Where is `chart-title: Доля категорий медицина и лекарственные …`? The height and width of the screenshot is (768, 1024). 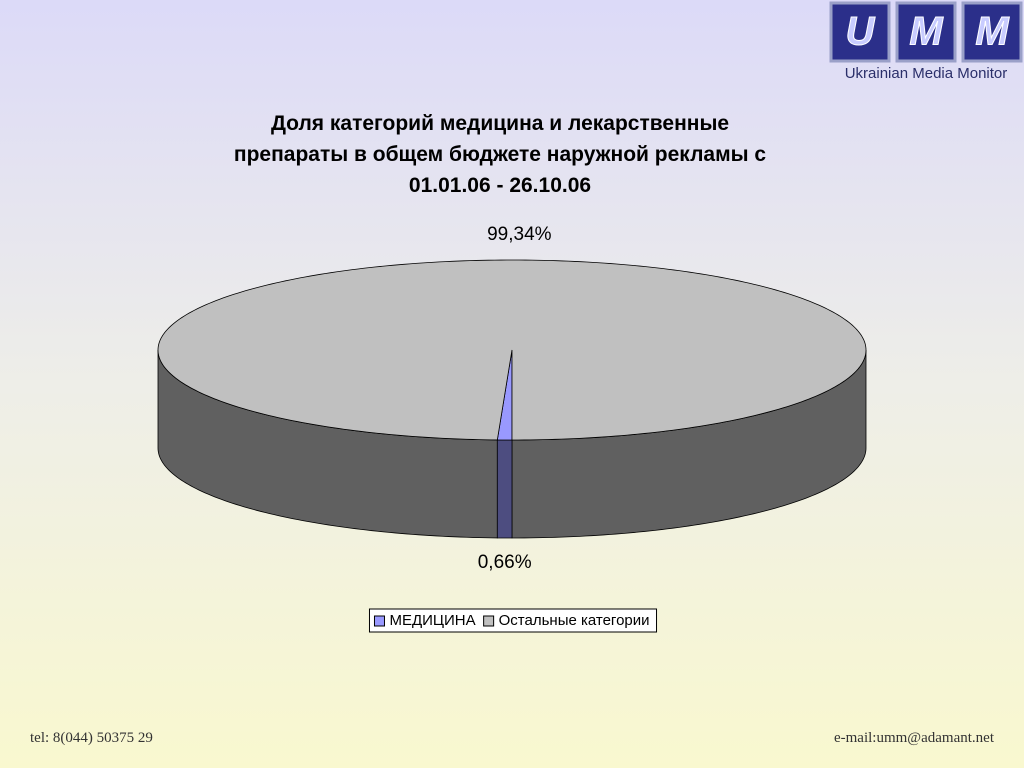
chart-title: Доля категорий медицина и лекарственные … is located at coordinates (500, 154).